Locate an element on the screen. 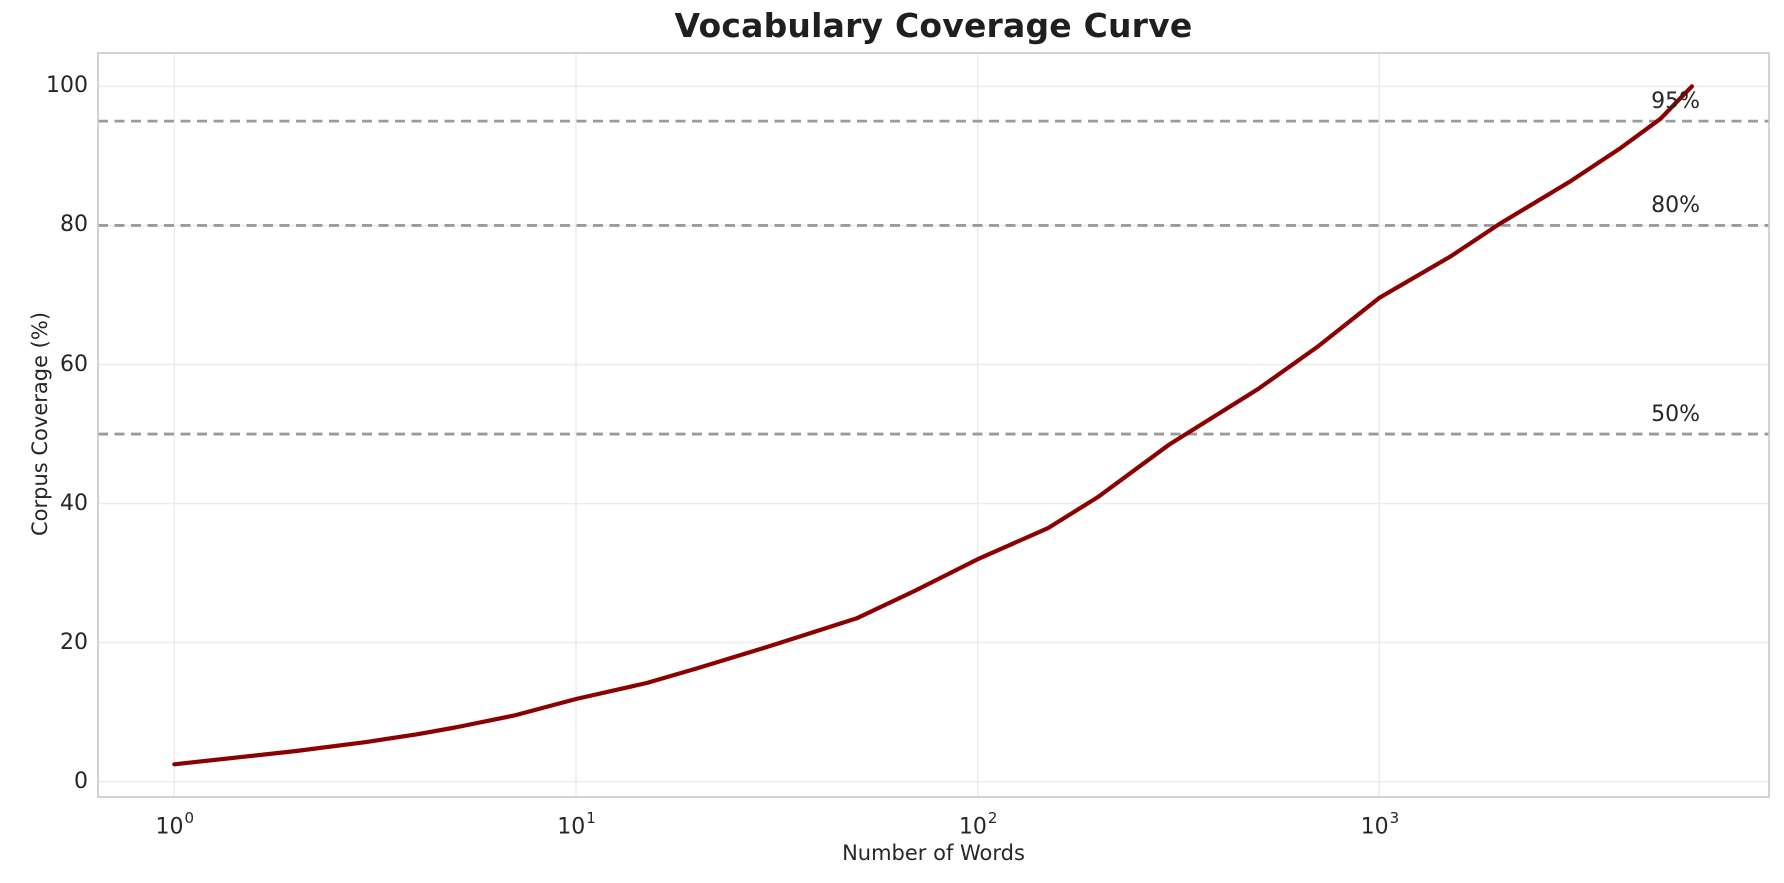 The height and width of the screenshot is (883, 1784). x-tick-label-10e0: 100 is located at coordinates (174, 823).